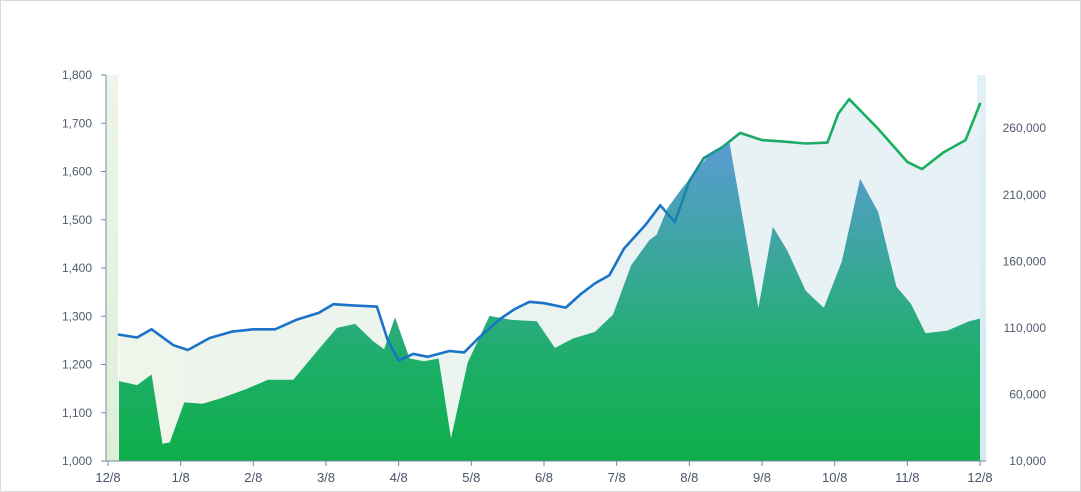 Image resolution: width=1081 pixels, height=492 pixels. Describe the element at coordinates (471, 477) in the screenshot. I see `x-tick-label: 5/8` at that location.